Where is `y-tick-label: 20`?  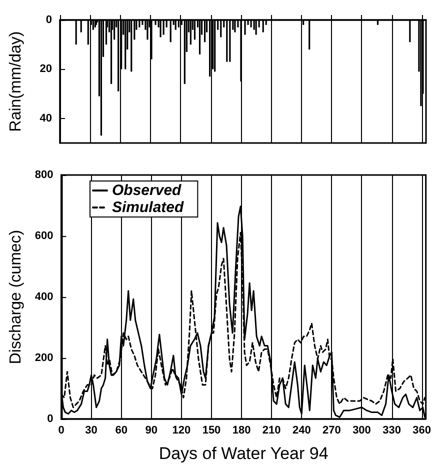 y-tick-label: 20 is located at coordinates (46, 69).